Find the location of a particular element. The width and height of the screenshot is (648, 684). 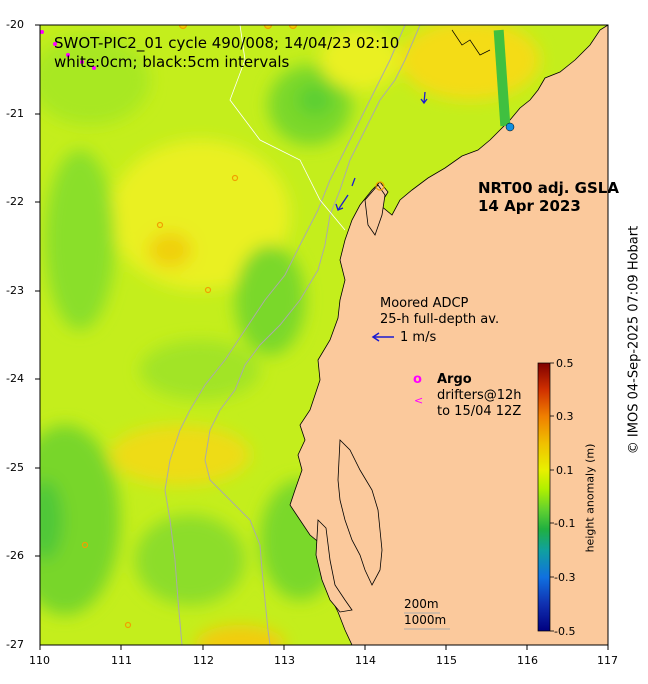

y-tick: -23 is located at coordinates (15, 290).